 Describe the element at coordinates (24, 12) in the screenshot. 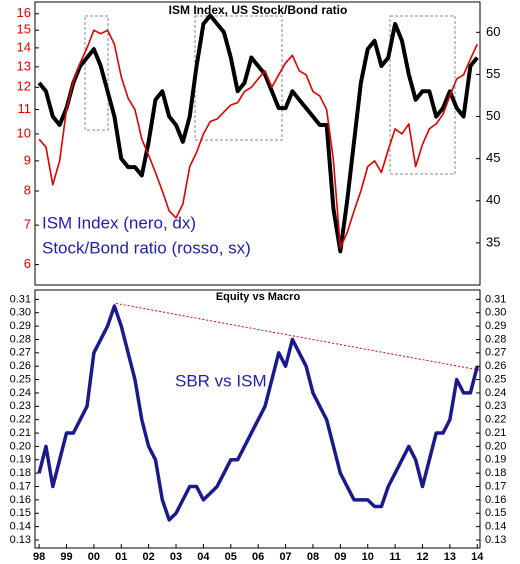

I see `y-tick-label: 16` at that location.